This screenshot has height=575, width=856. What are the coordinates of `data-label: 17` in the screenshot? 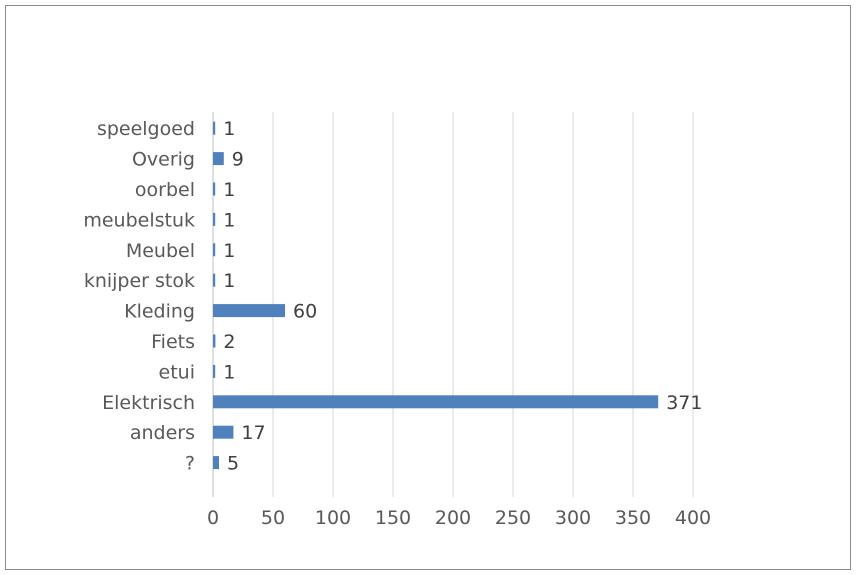 It's located at (253, 433).